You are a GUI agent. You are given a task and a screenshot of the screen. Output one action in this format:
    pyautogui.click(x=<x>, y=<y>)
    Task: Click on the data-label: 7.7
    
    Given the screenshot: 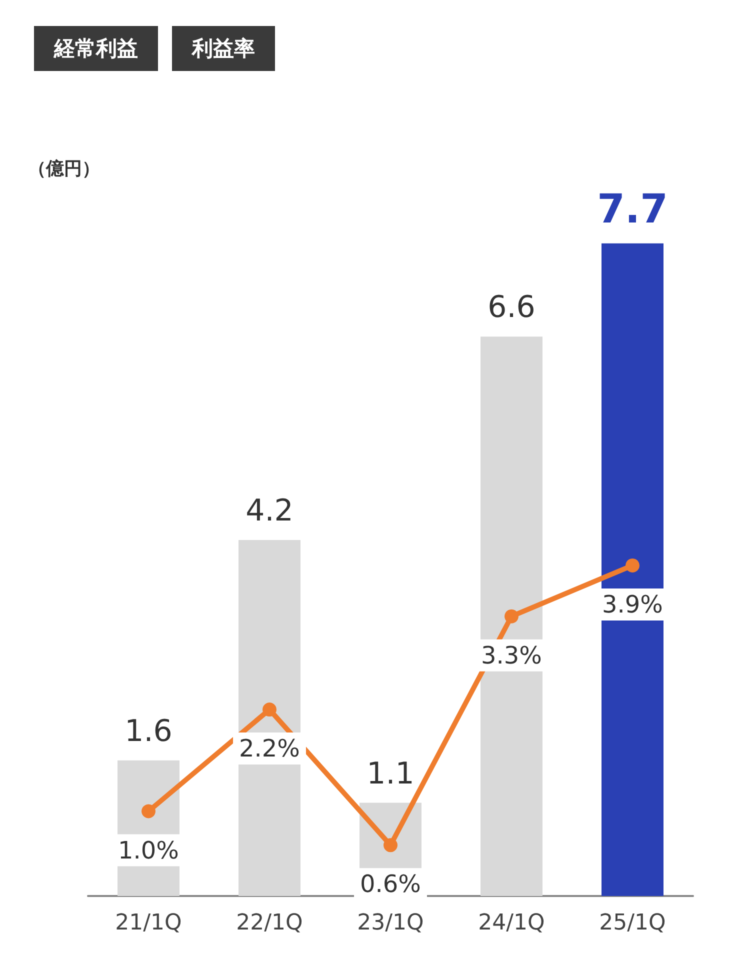 What is the action you would take?
    pyautogui.click(x=632, y=209)
    